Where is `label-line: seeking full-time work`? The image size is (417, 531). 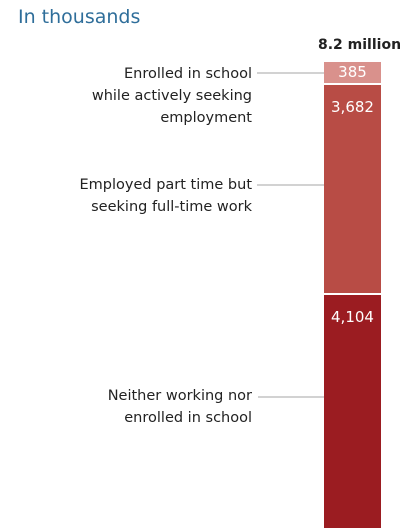 label-line: seeking full-time work is located at coordinates (171, 207).